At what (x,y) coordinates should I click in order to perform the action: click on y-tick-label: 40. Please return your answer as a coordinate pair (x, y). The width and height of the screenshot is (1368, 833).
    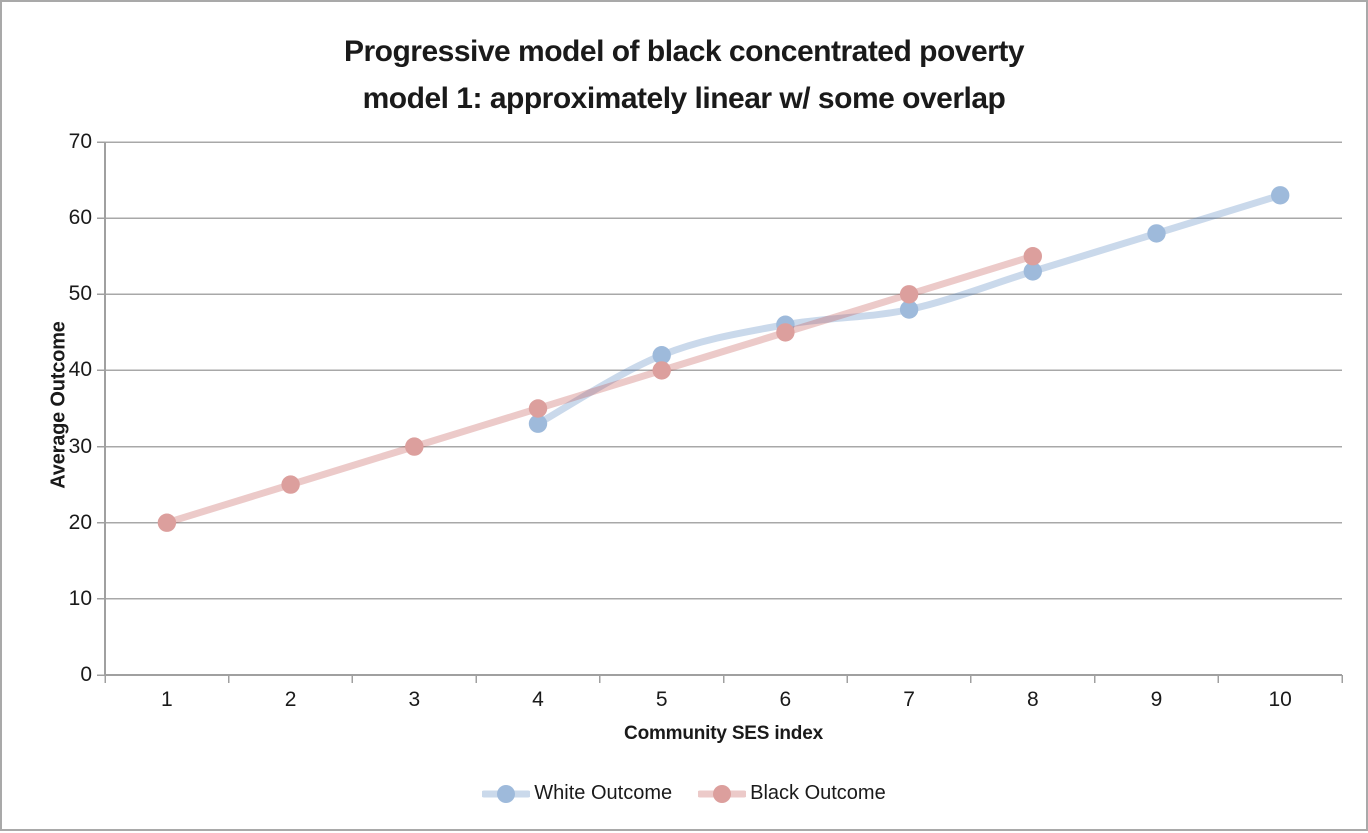
    Looking at the image, I should click on (80, 370).